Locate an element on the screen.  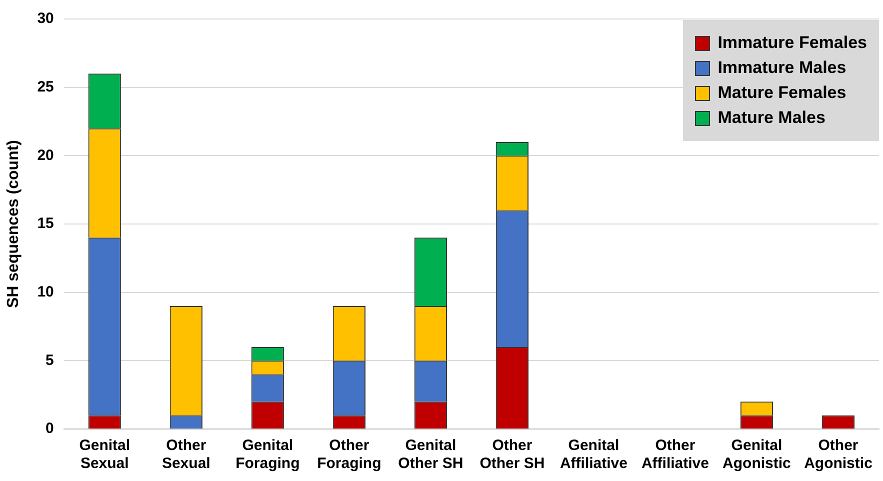
y-tick-label: 15 is located at coordinates (45, 223).